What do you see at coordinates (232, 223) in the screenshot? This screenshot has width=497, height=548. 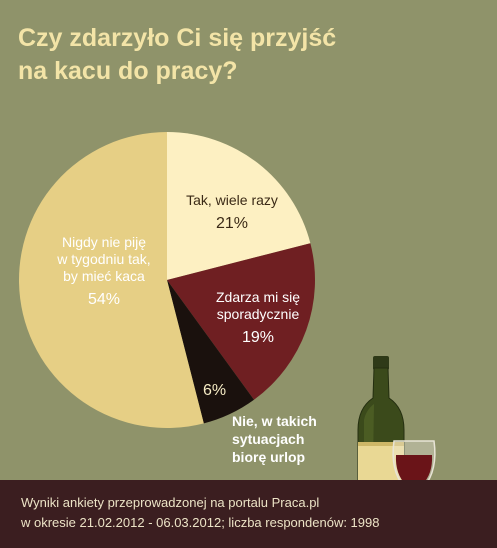 I see `label-many-percent: 21%` at bounding box center [232, 223].